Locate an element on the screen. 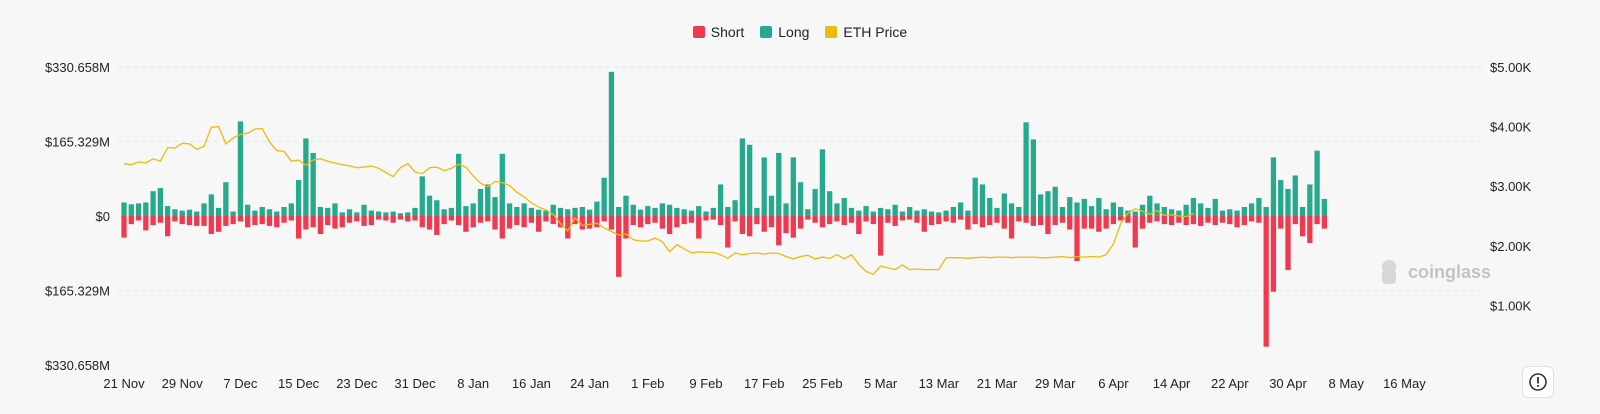  x-tick-label: 31 Dec is located at coordinates (415, 383).